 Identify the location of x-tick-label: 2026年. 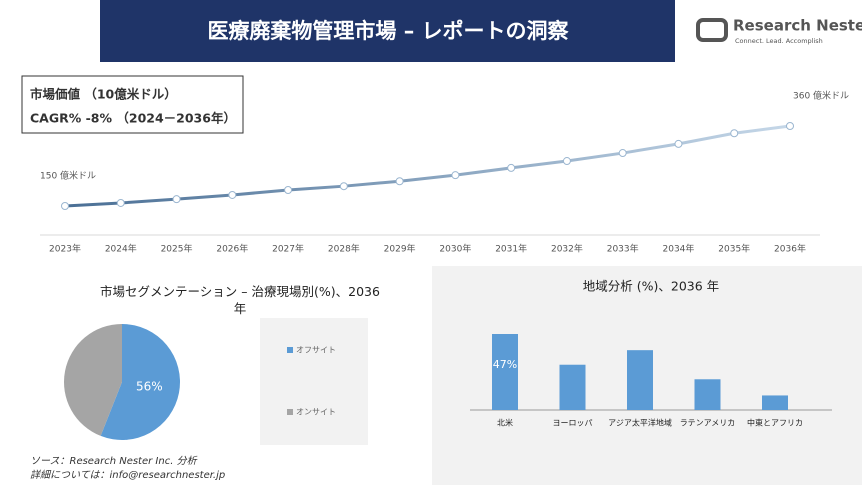
(232, 249).